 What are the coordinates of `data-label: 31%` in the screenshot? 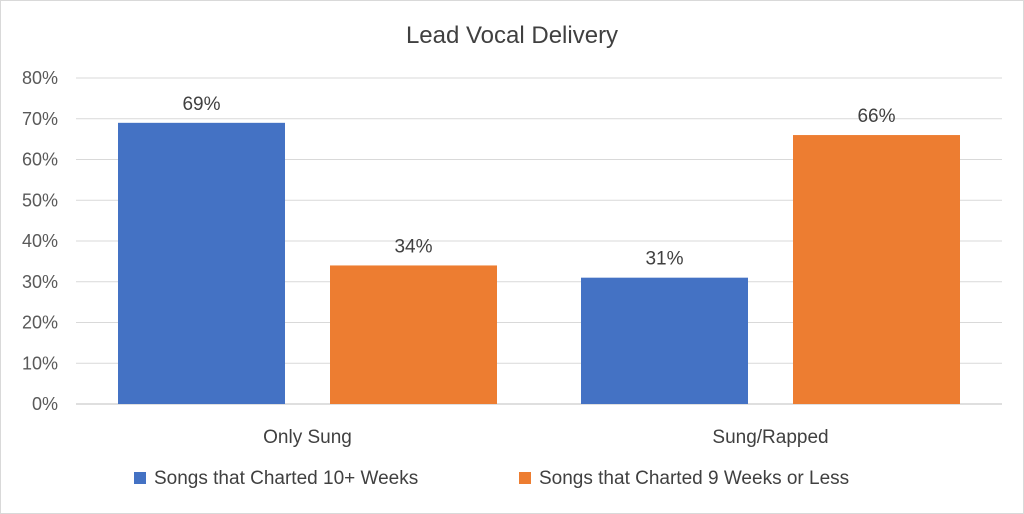 It's located at (664, 259).